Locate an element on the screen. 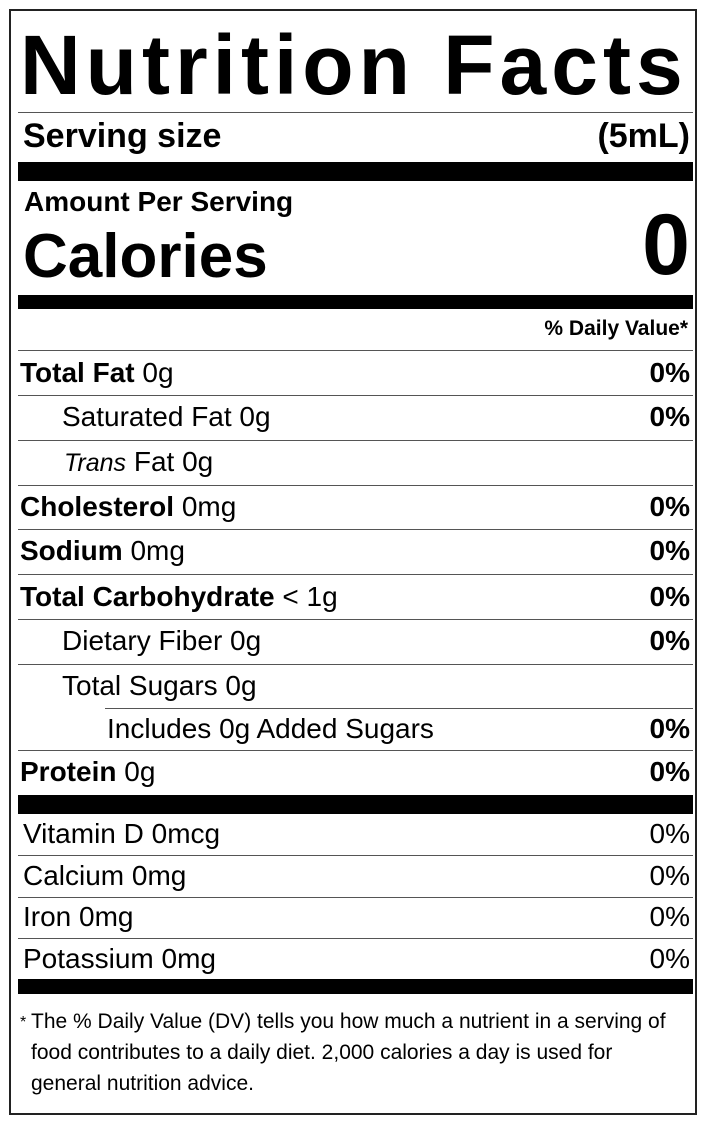 The width and height of the screenshot is (708, 1126). nutrient-row: Total Fat 0g 0% is located at coordinates (345, 373).